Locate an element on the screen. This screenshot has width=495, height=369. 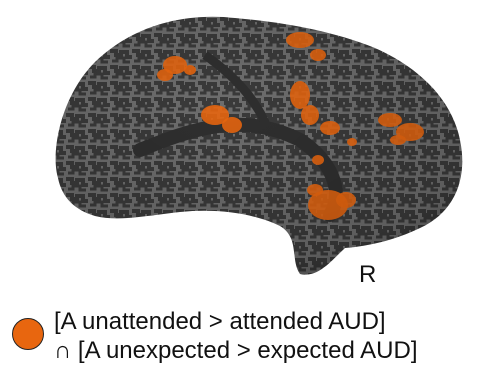
legend-label-line2: ∩ [A unexpected > expected AUD] is located at coordinates (236, 350).